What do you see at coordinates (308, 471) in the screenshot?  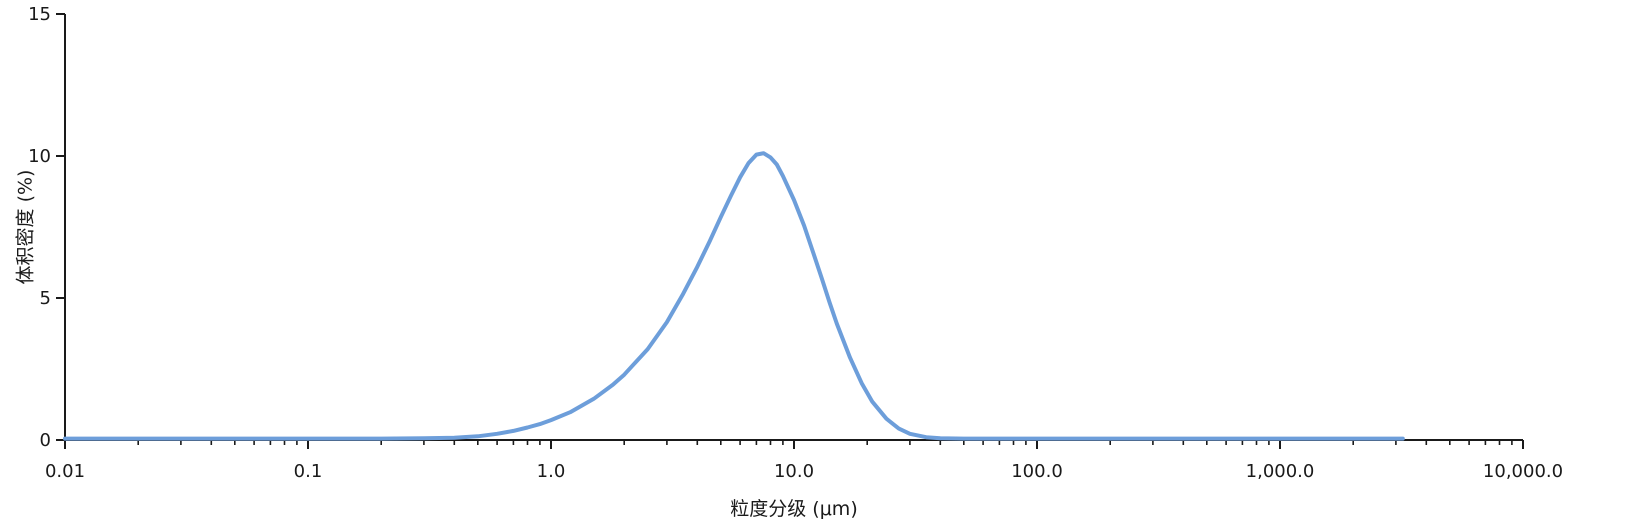 I see `x-tick-label: 0.1` at bounding box center [308, 471].